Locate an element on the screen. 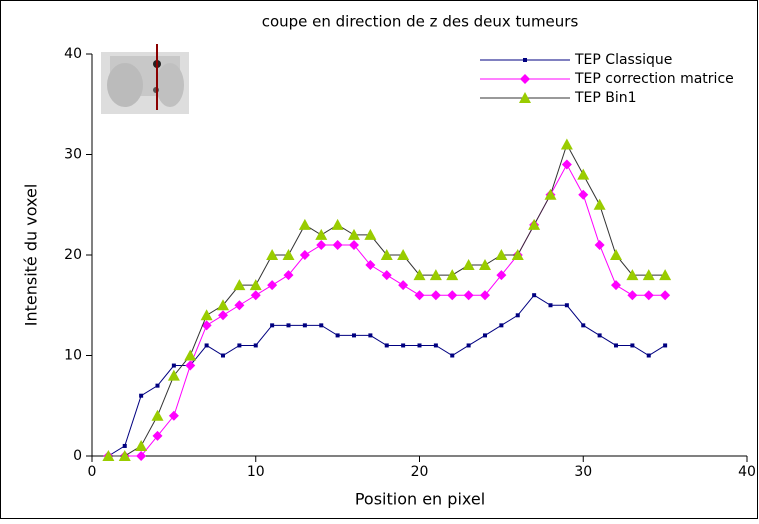 This screenshot has width=759, height=524. y-tick-label: 40 is located at coordinates (73, 54).